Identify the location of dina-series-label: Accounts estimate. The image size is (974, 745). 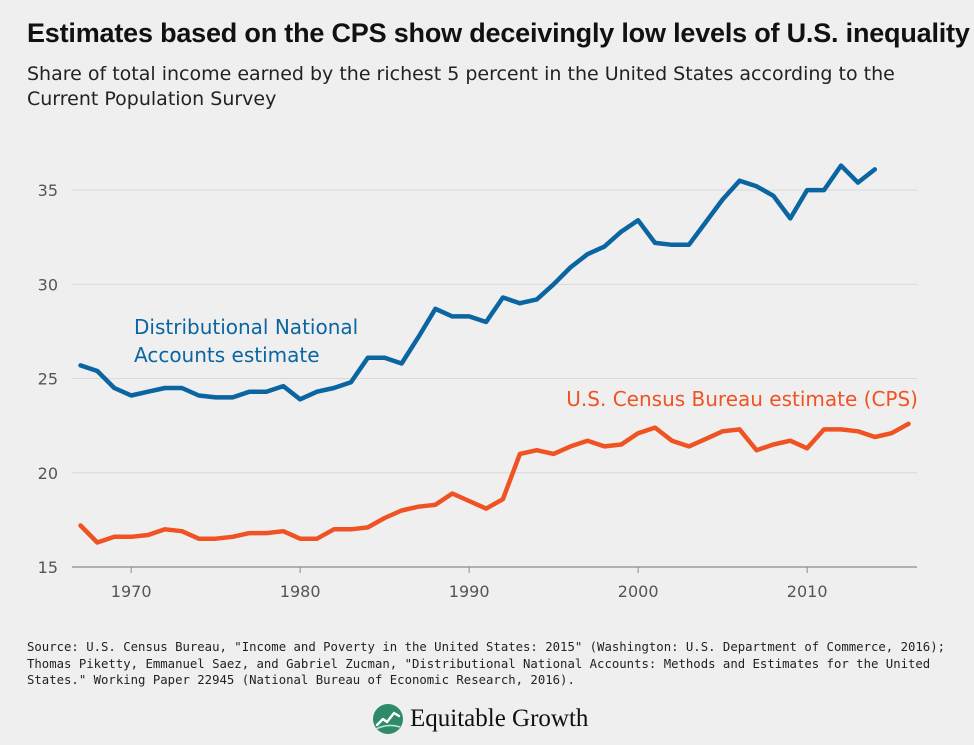
(227, 355).